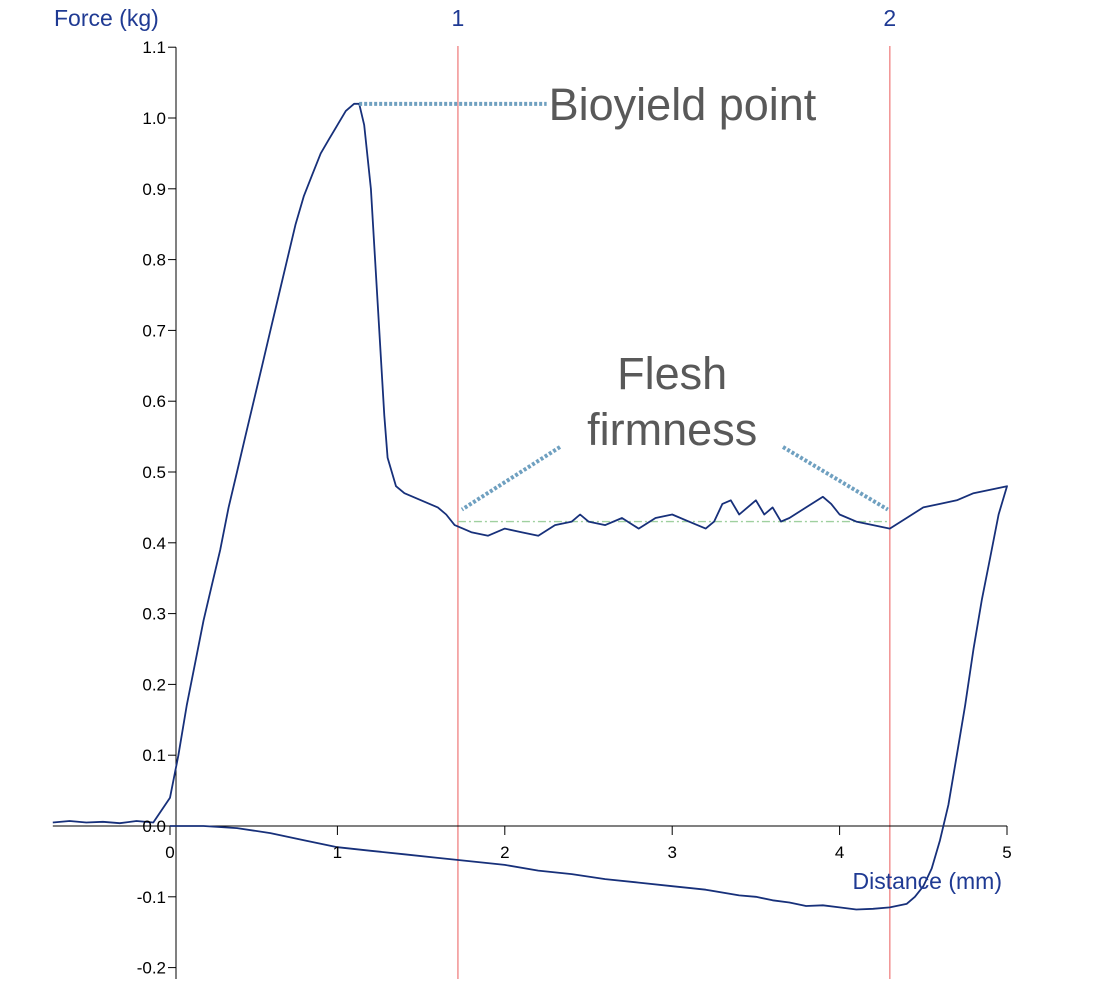 The image size is (1110, 984). I want to click on y-tick-label: 0.1, so click(154, 755).